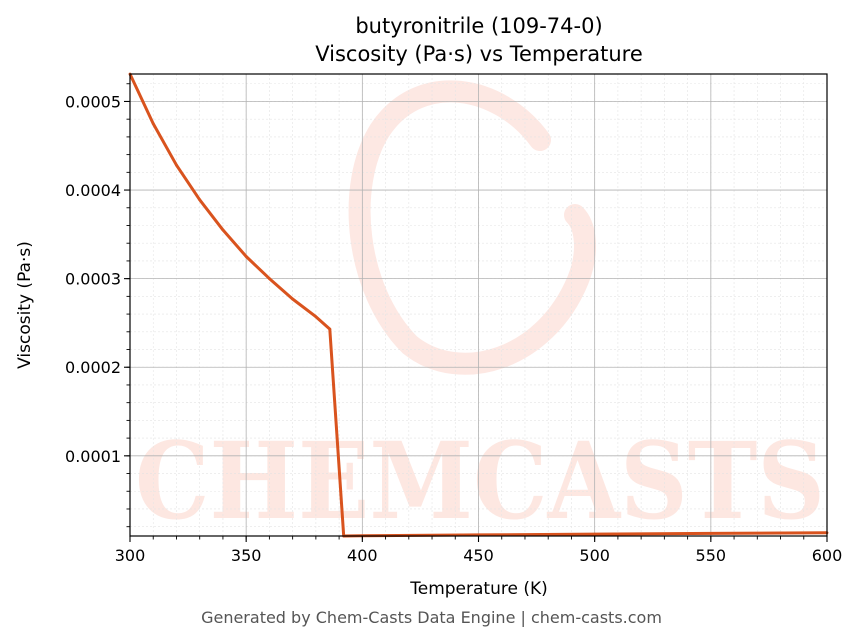 The width and height of the screenshot is (863, 644). Describe the element at coordinates (25, 305) in the screenshot. I see `y-axis-label: Viscosity (Pa·s)` at that location.